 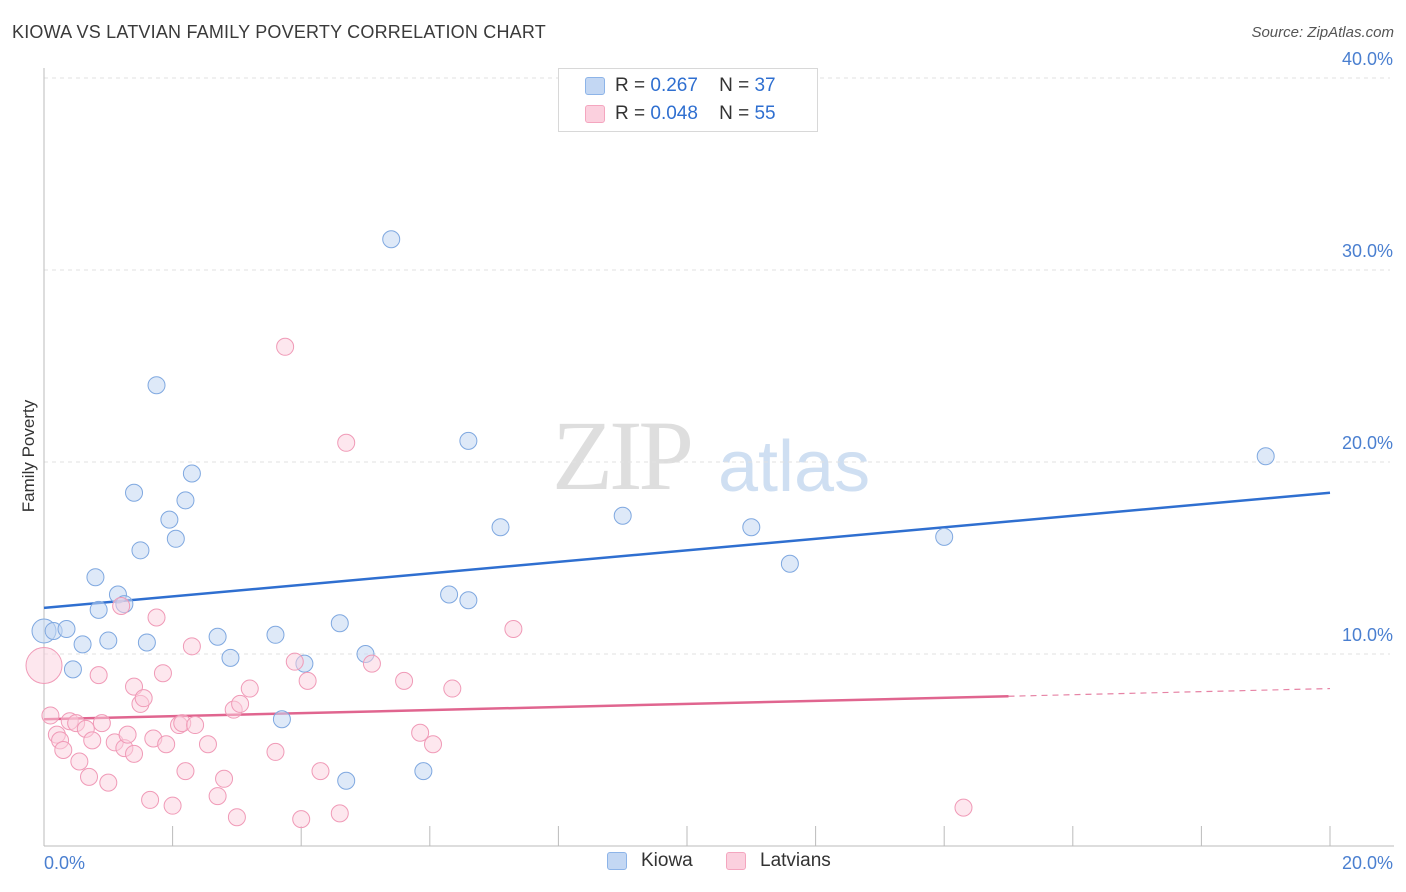 I want to click on watermark-atlas: atlas, so click(x=794, y=467).